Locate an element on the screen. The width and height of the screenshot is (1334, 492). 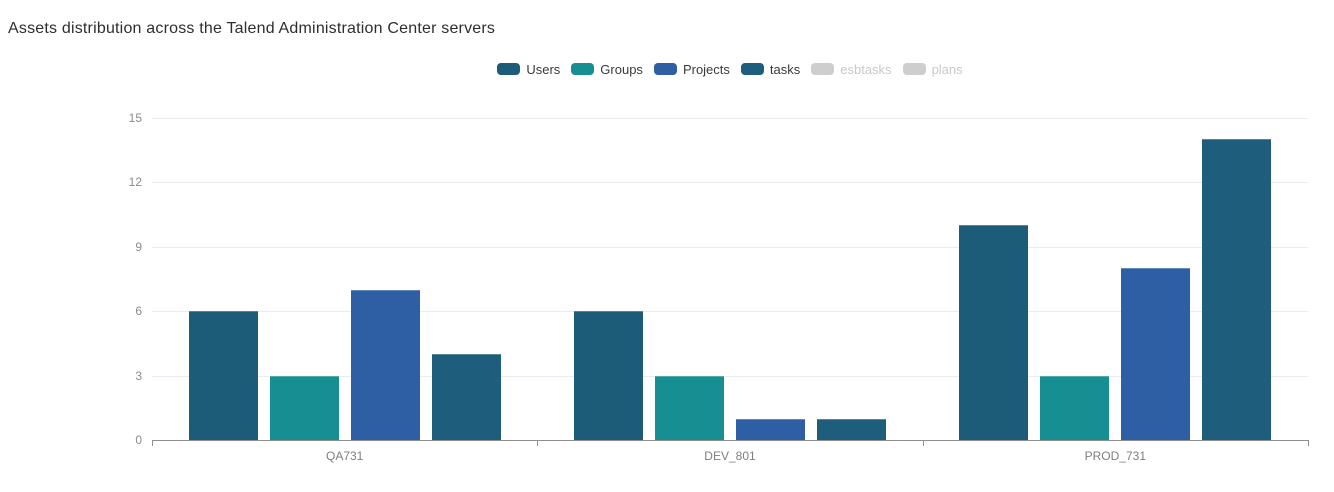
legend-item-groups: Groups is located at coordinates (607, 69).